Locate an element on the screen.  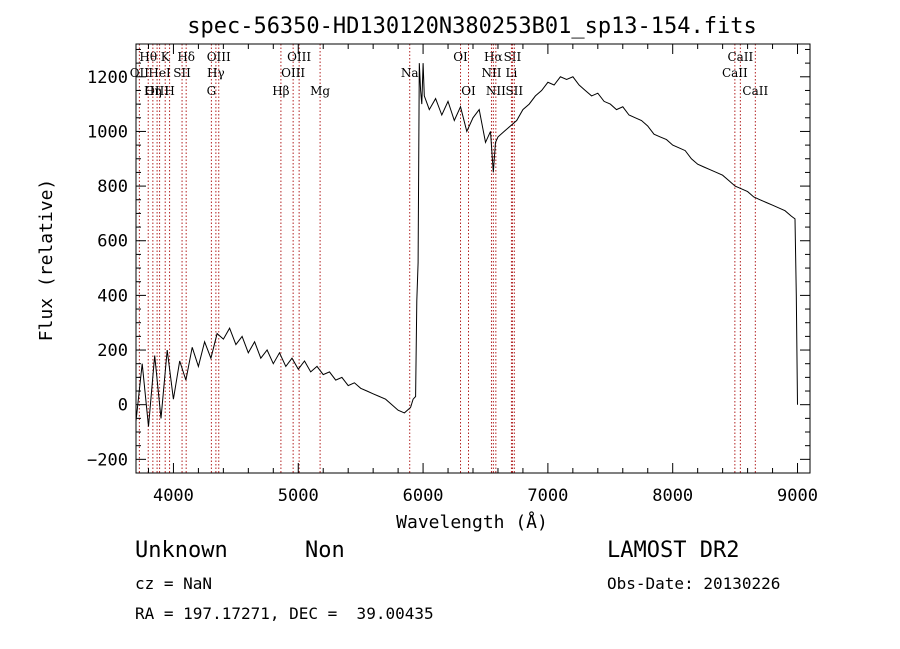
spectral-line-label: Na is located at coordinates (410, 73).